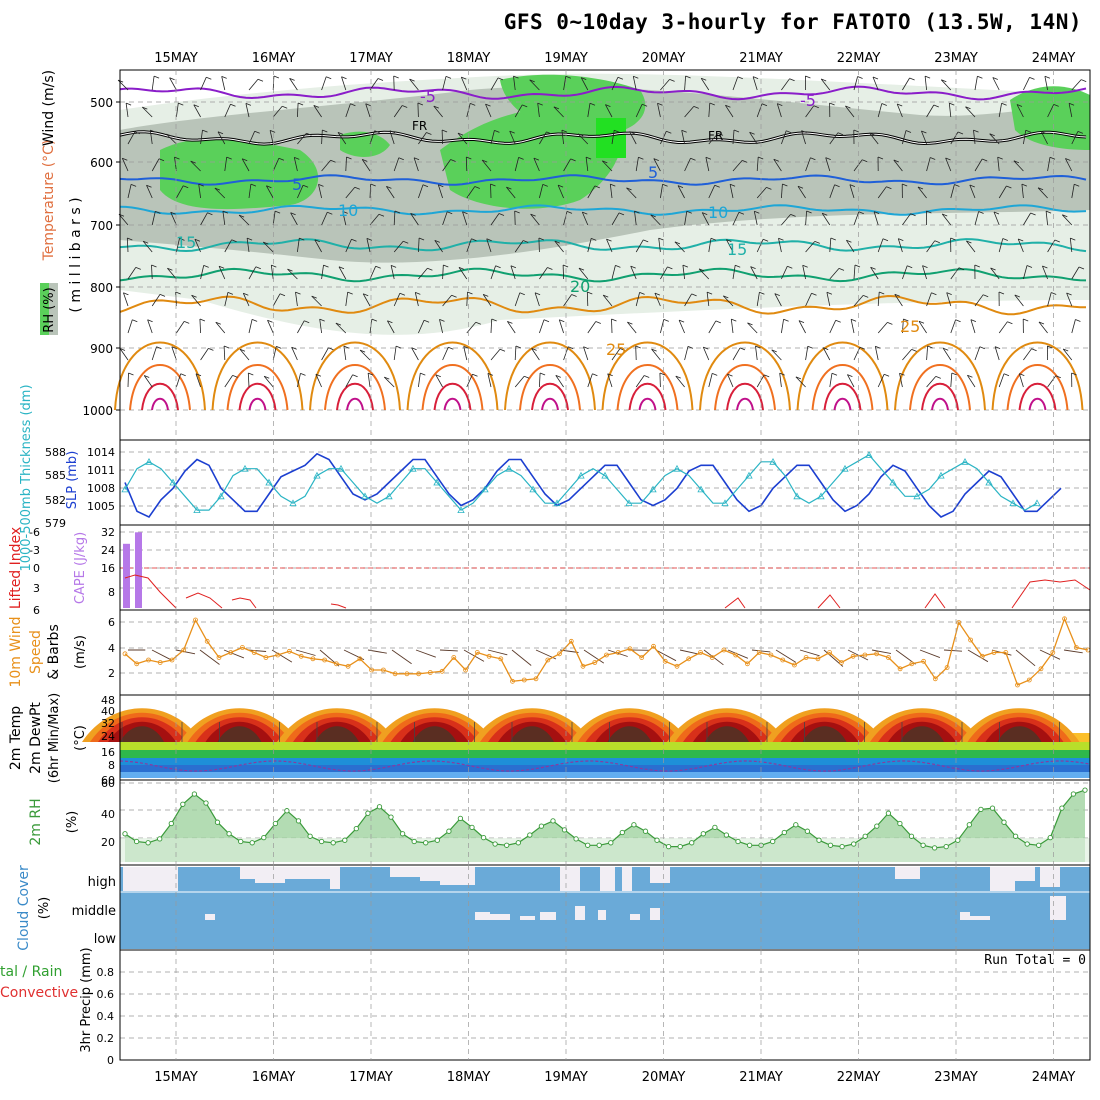  I want to click on temp-mountain, so click(1019, 734).